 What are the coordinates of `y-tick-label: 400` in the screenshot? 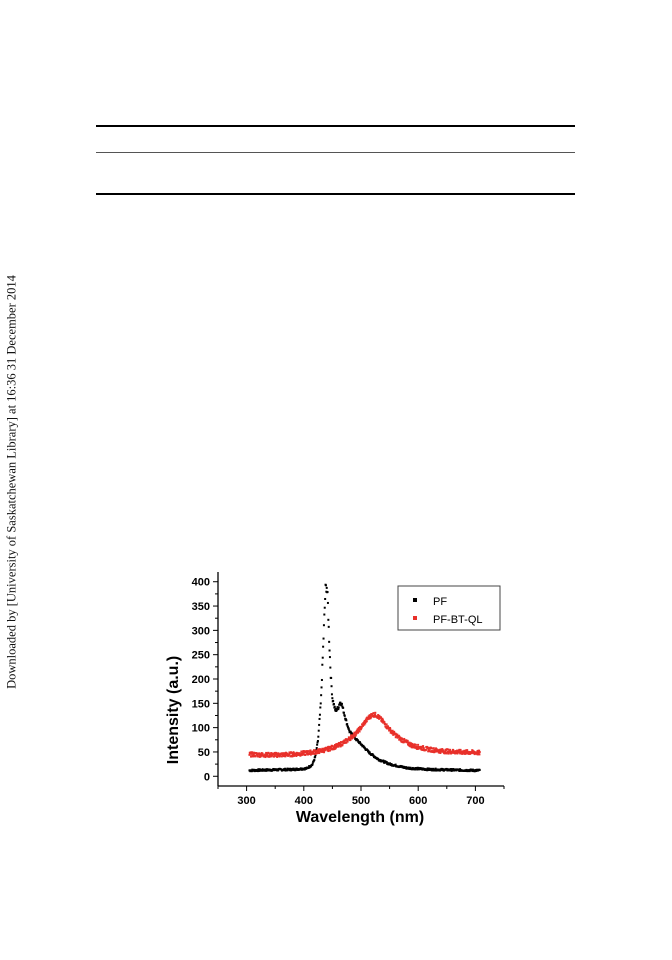 It's located at (201, 583).